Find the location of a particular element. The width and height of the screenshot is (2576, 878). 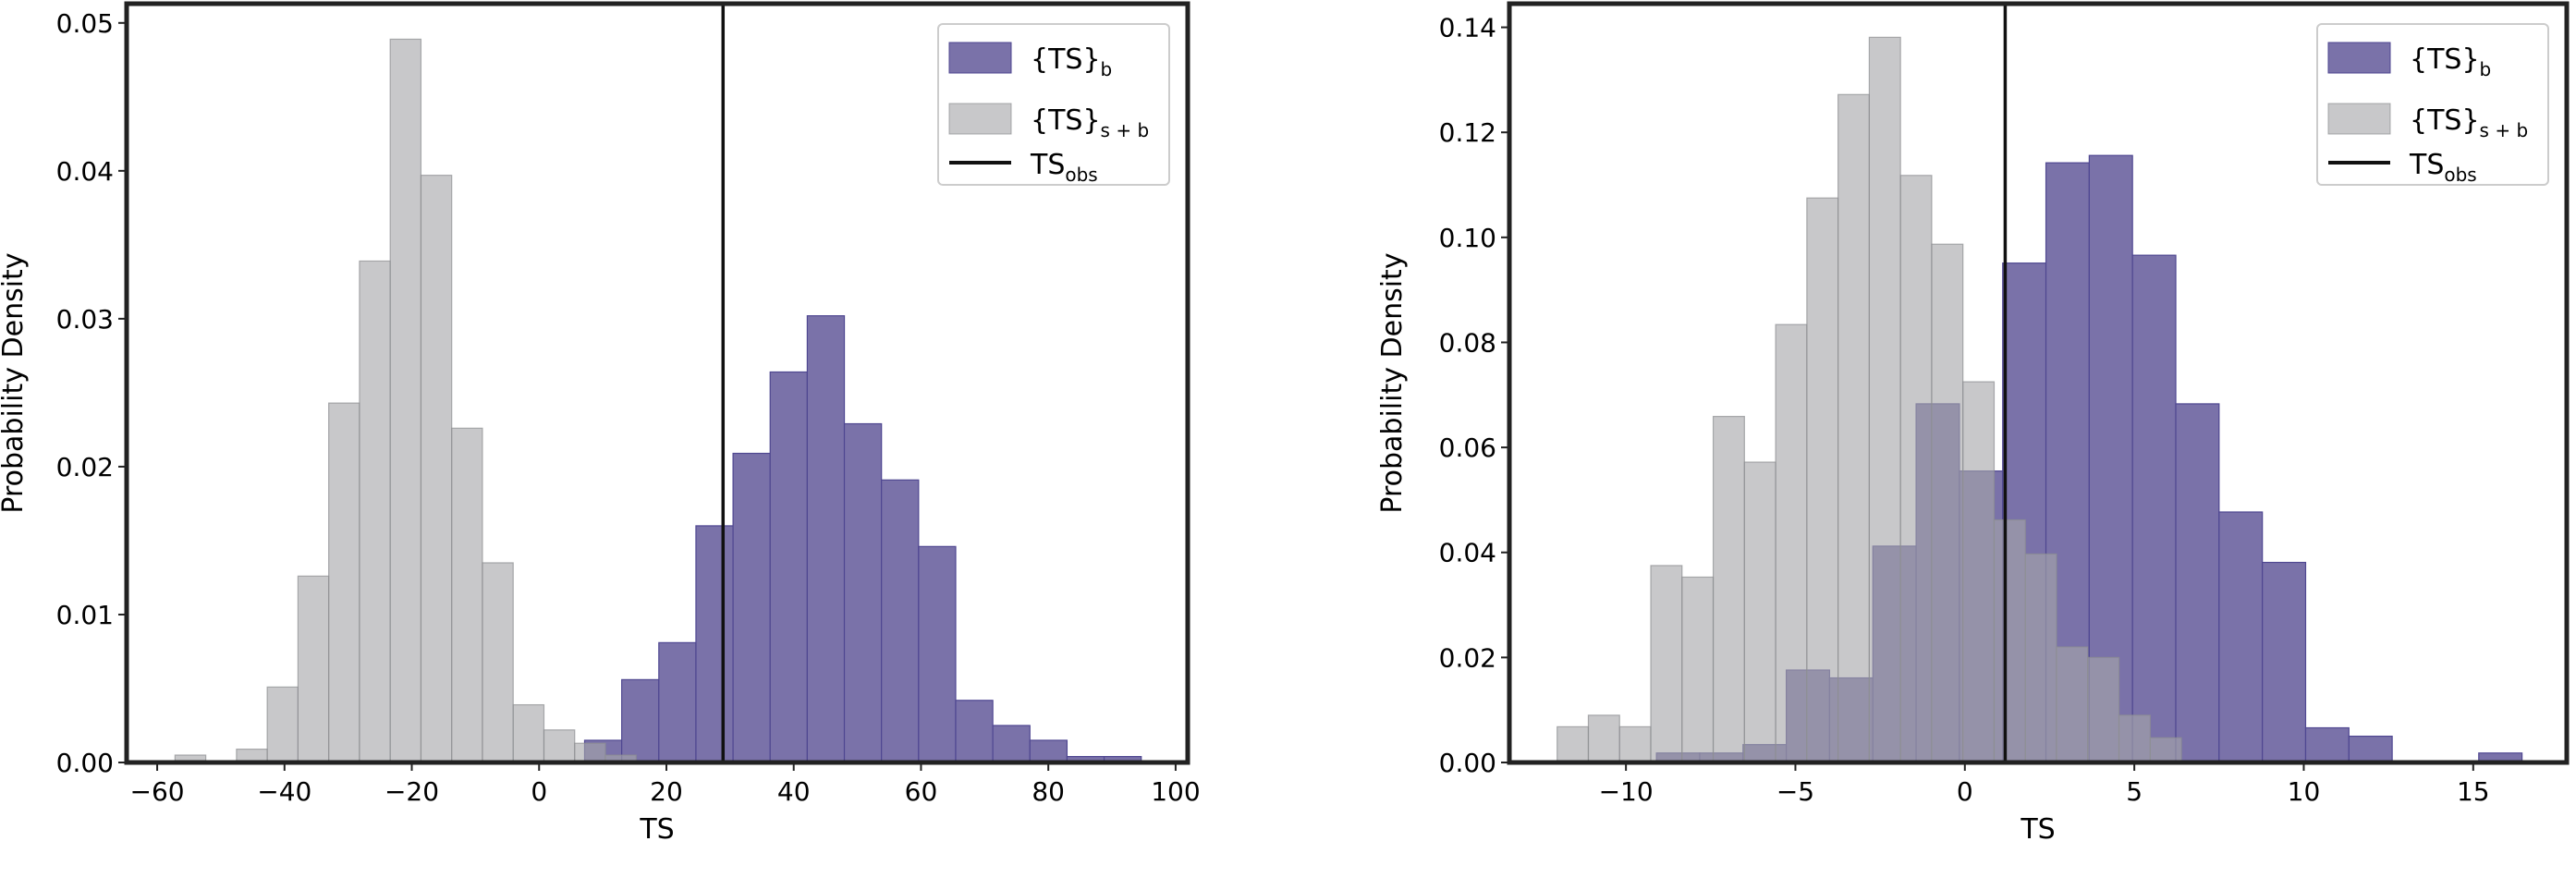

x-tick-label: 10 is located at coordinates (2304, 791).